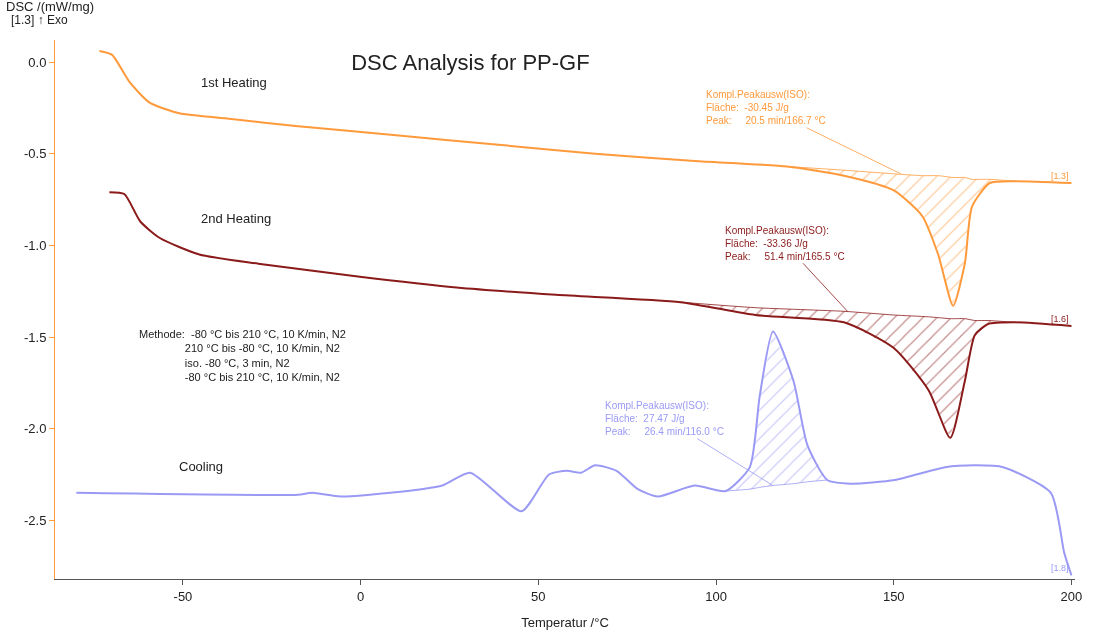 This screenshot has width=1094, height=640. I want to click on annotation: 2nd Heating, so click(236, 218).